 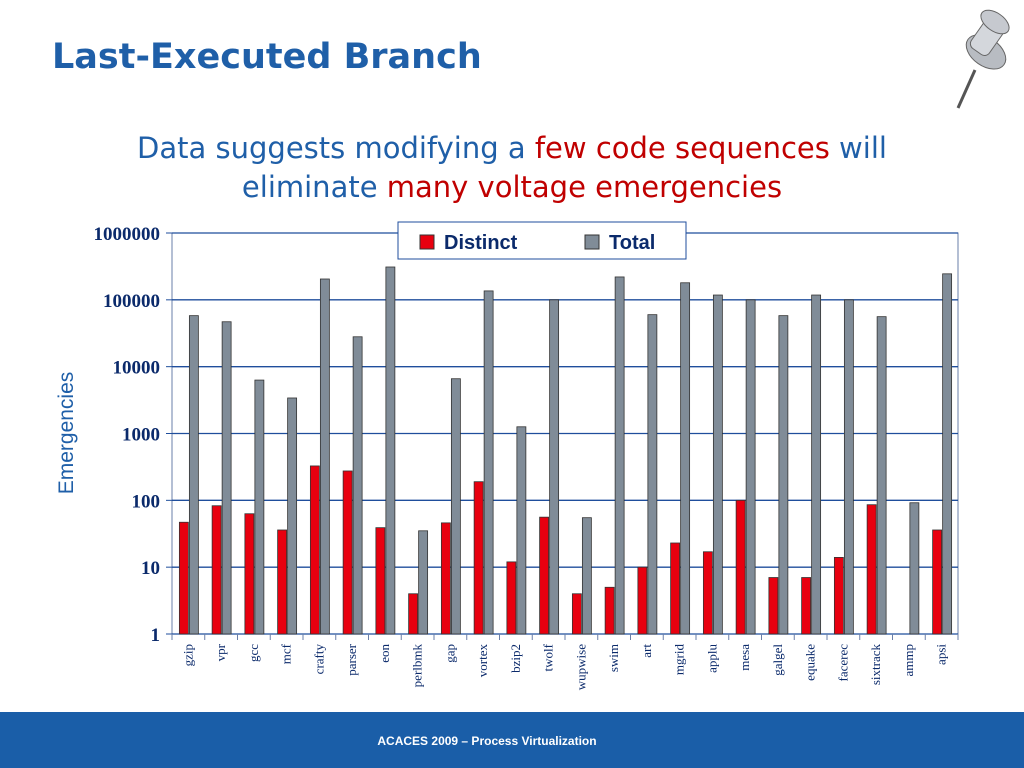 I want to click on y-tick-label: 10, so click(x=150, y=568).